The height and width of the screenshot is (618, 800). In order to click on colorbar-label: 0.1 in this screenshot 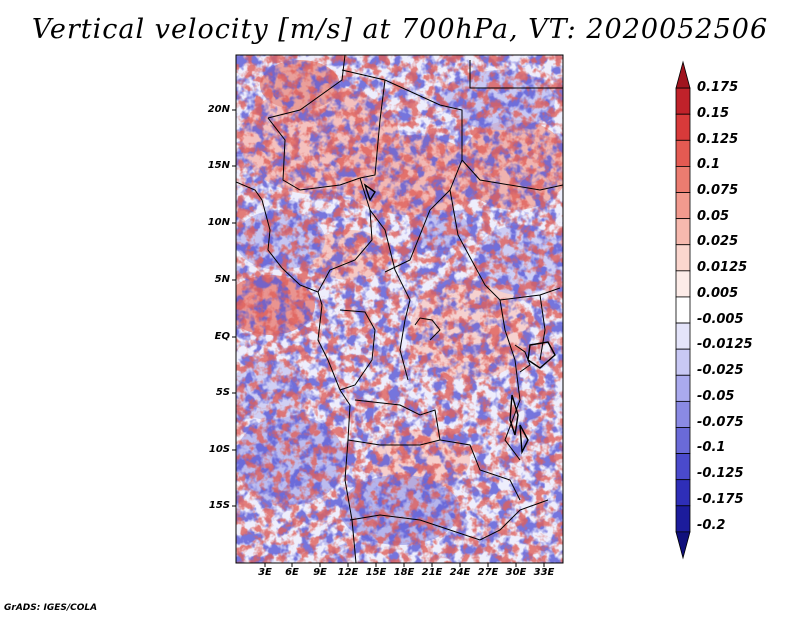, I will do `click(709, 164)`.